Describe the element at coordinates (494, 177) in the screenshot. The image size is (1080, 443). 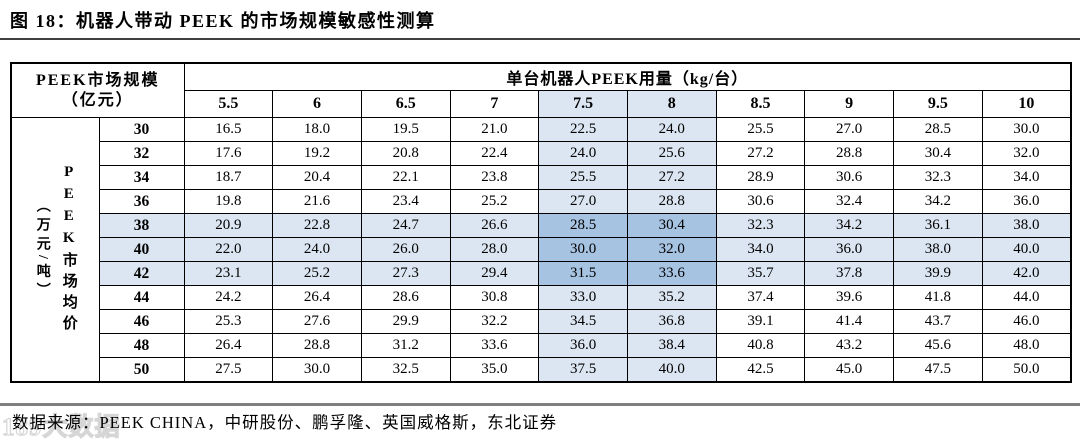
I see `data-cell: 23.8` at that location.